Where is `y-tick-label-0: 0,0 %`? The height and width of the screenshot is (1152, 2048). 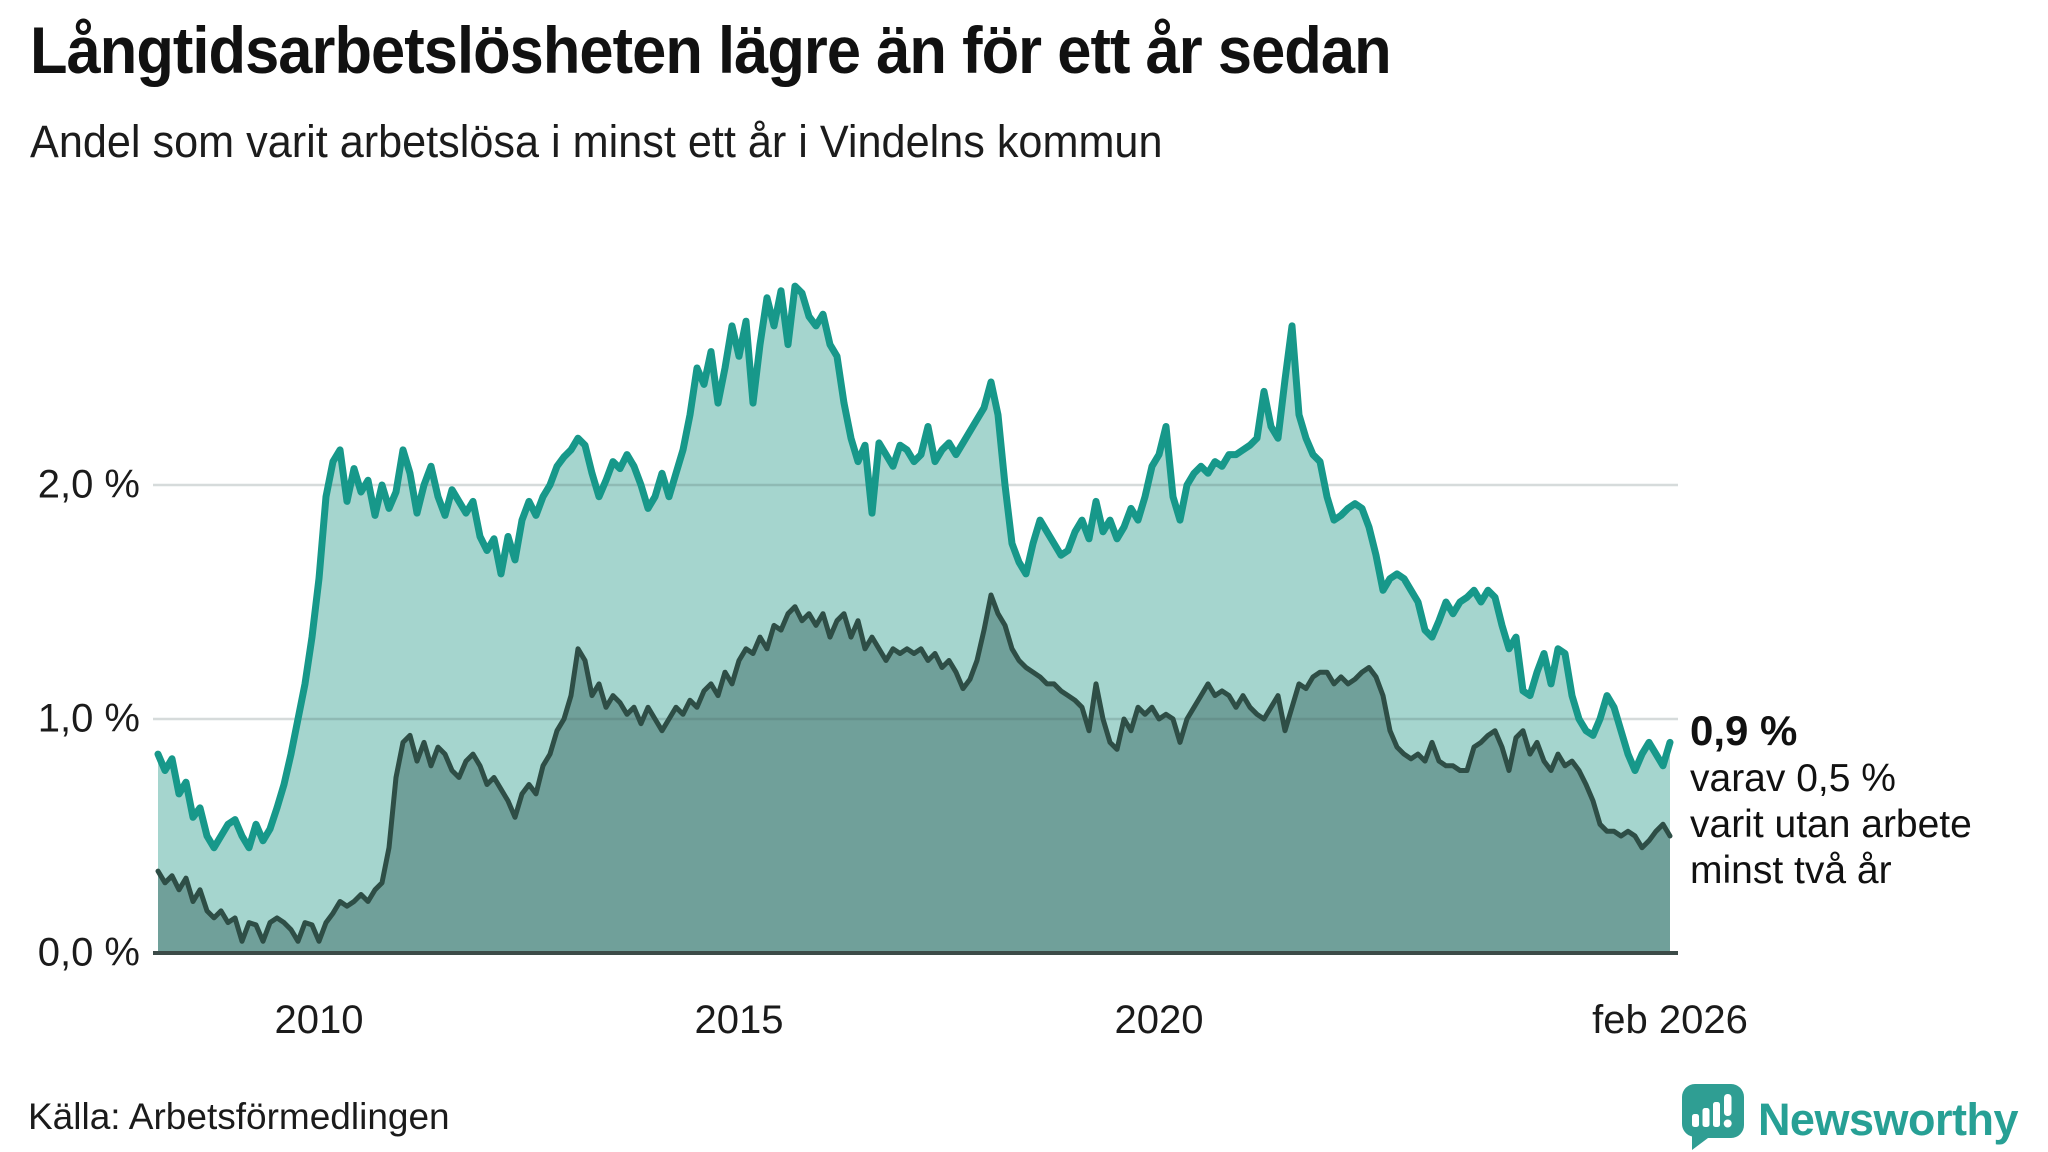
y-tick-label-0: 0,0 % is located at coordinates (88, 952).